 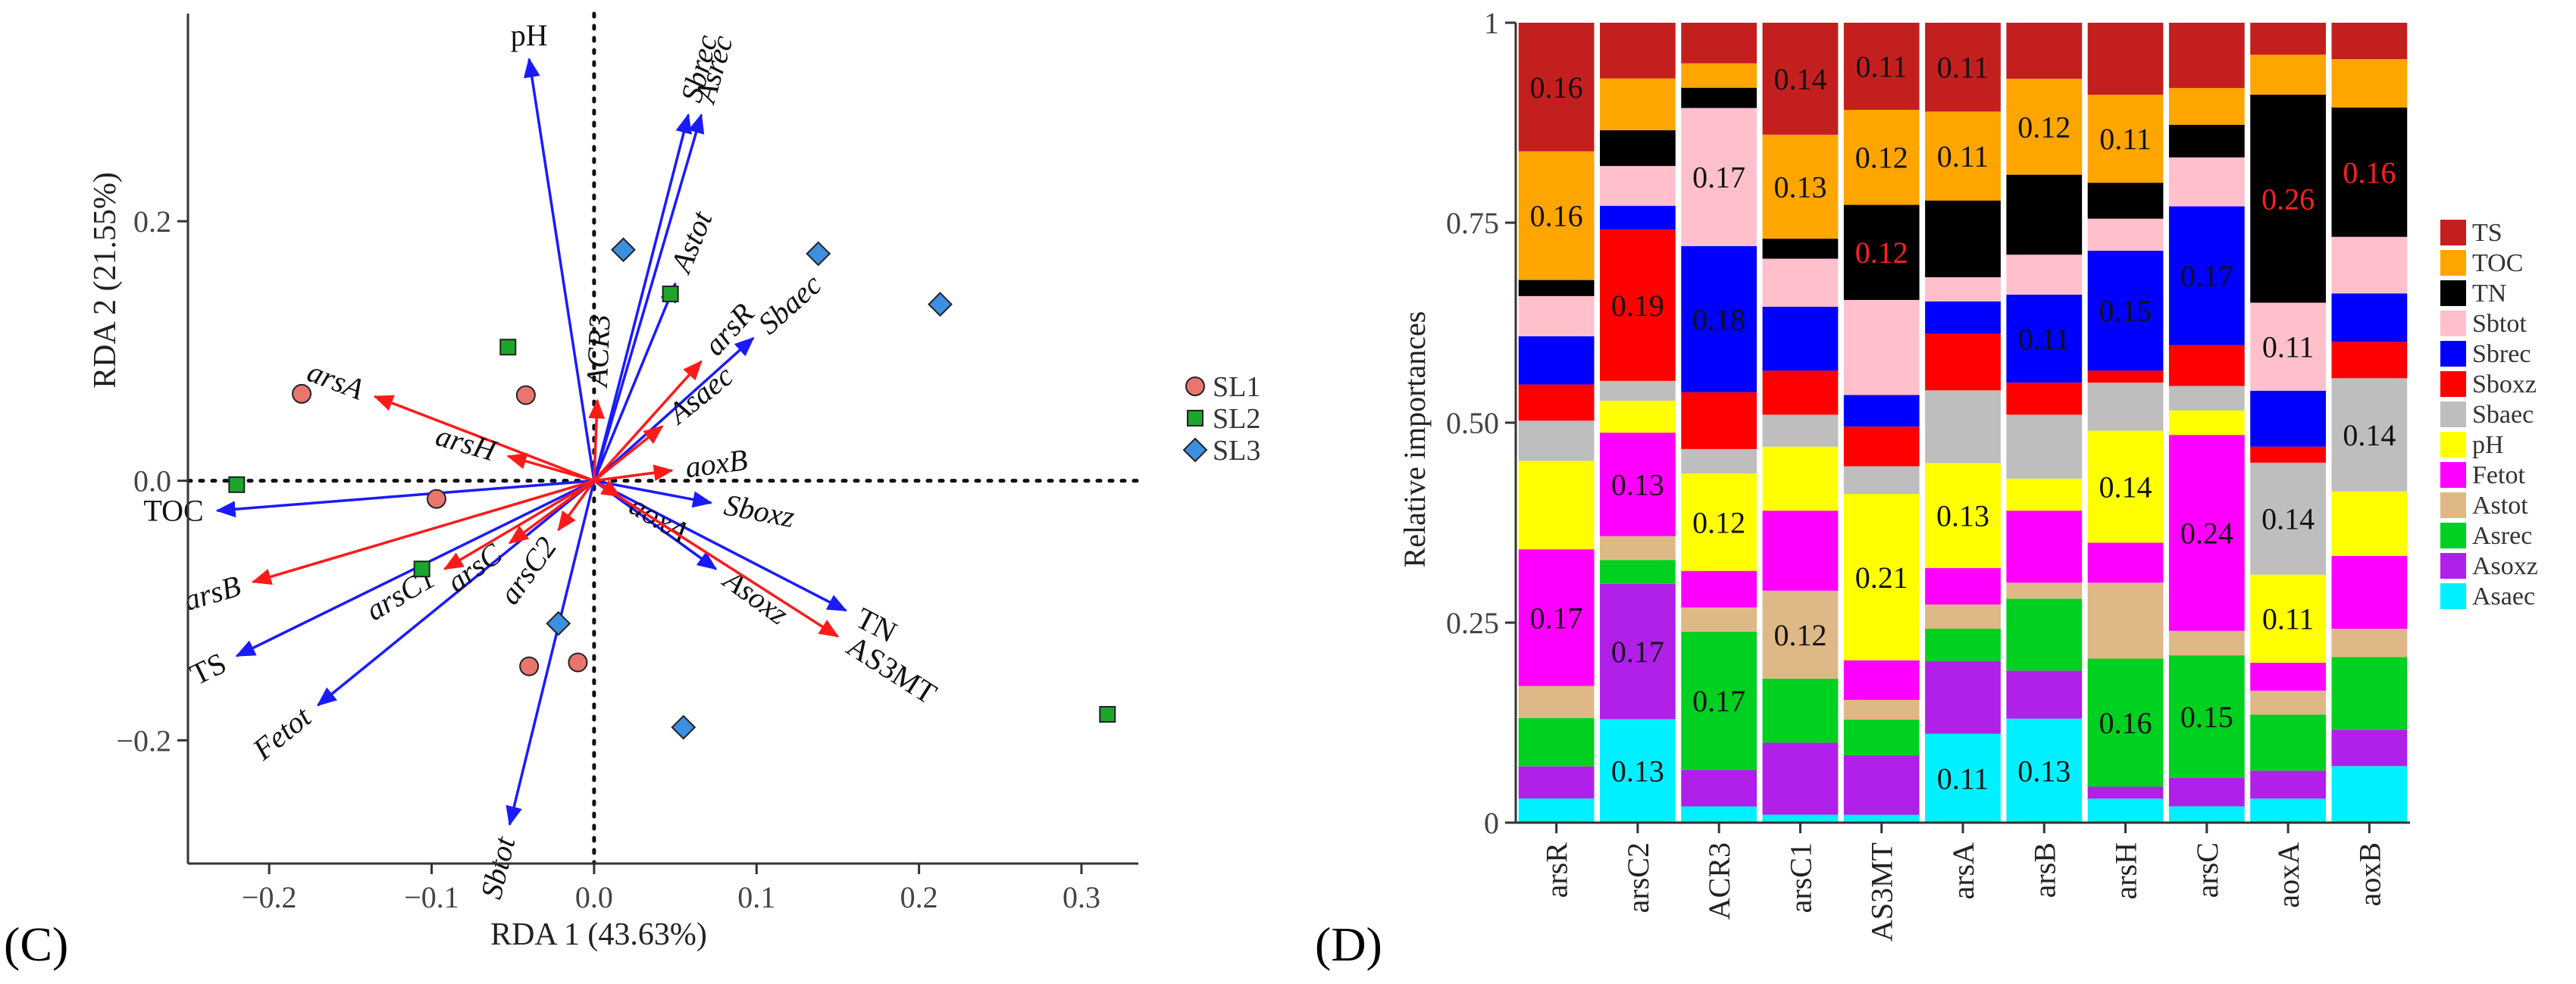 I want to click on bar-segment-aoxb-sbrec, so click(x=2369, y=317).